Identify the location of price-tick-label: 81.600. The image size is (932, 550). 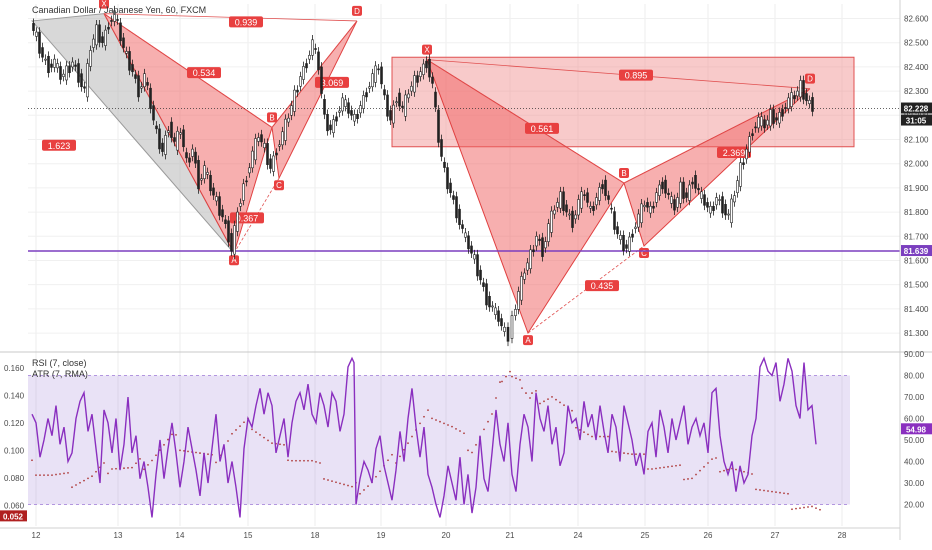
(916, 260).